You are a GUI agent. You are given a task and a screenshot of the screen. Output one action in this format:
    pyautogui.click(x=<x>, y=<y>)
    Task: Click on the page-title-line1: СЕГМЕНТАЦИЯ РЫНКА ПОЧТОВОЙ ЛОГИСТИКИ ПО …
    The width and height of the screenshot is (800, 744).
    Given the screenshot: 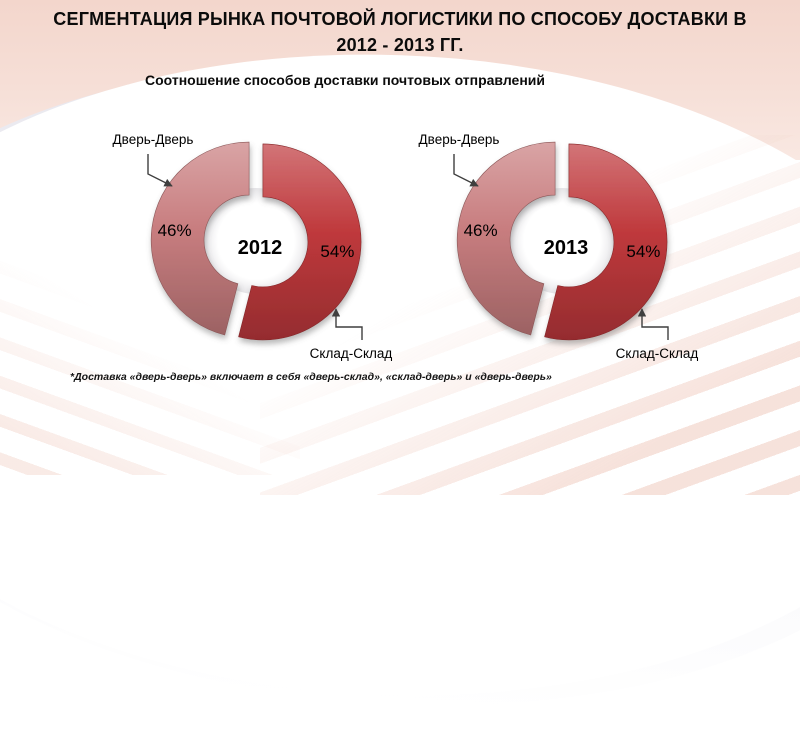 What is the action you would take?
    pyautogui.click(x=400, y=19)
    